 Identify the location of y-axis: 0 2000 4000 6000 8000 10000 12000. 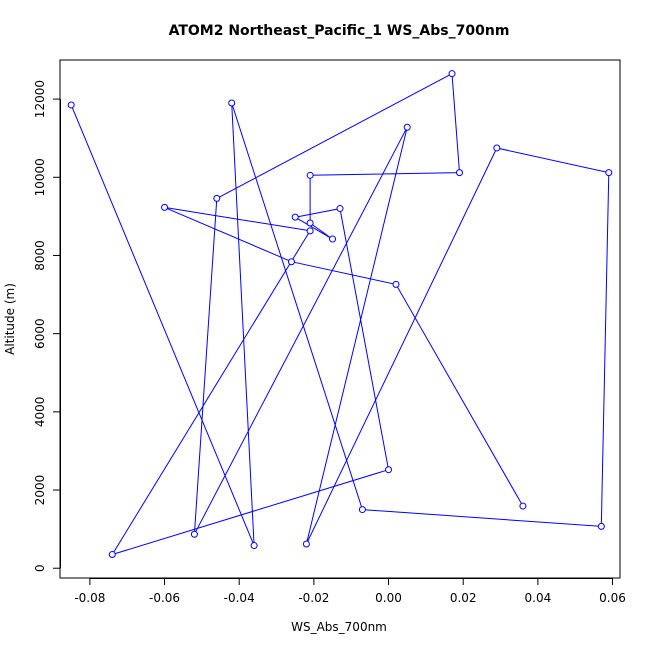
(47, 326).